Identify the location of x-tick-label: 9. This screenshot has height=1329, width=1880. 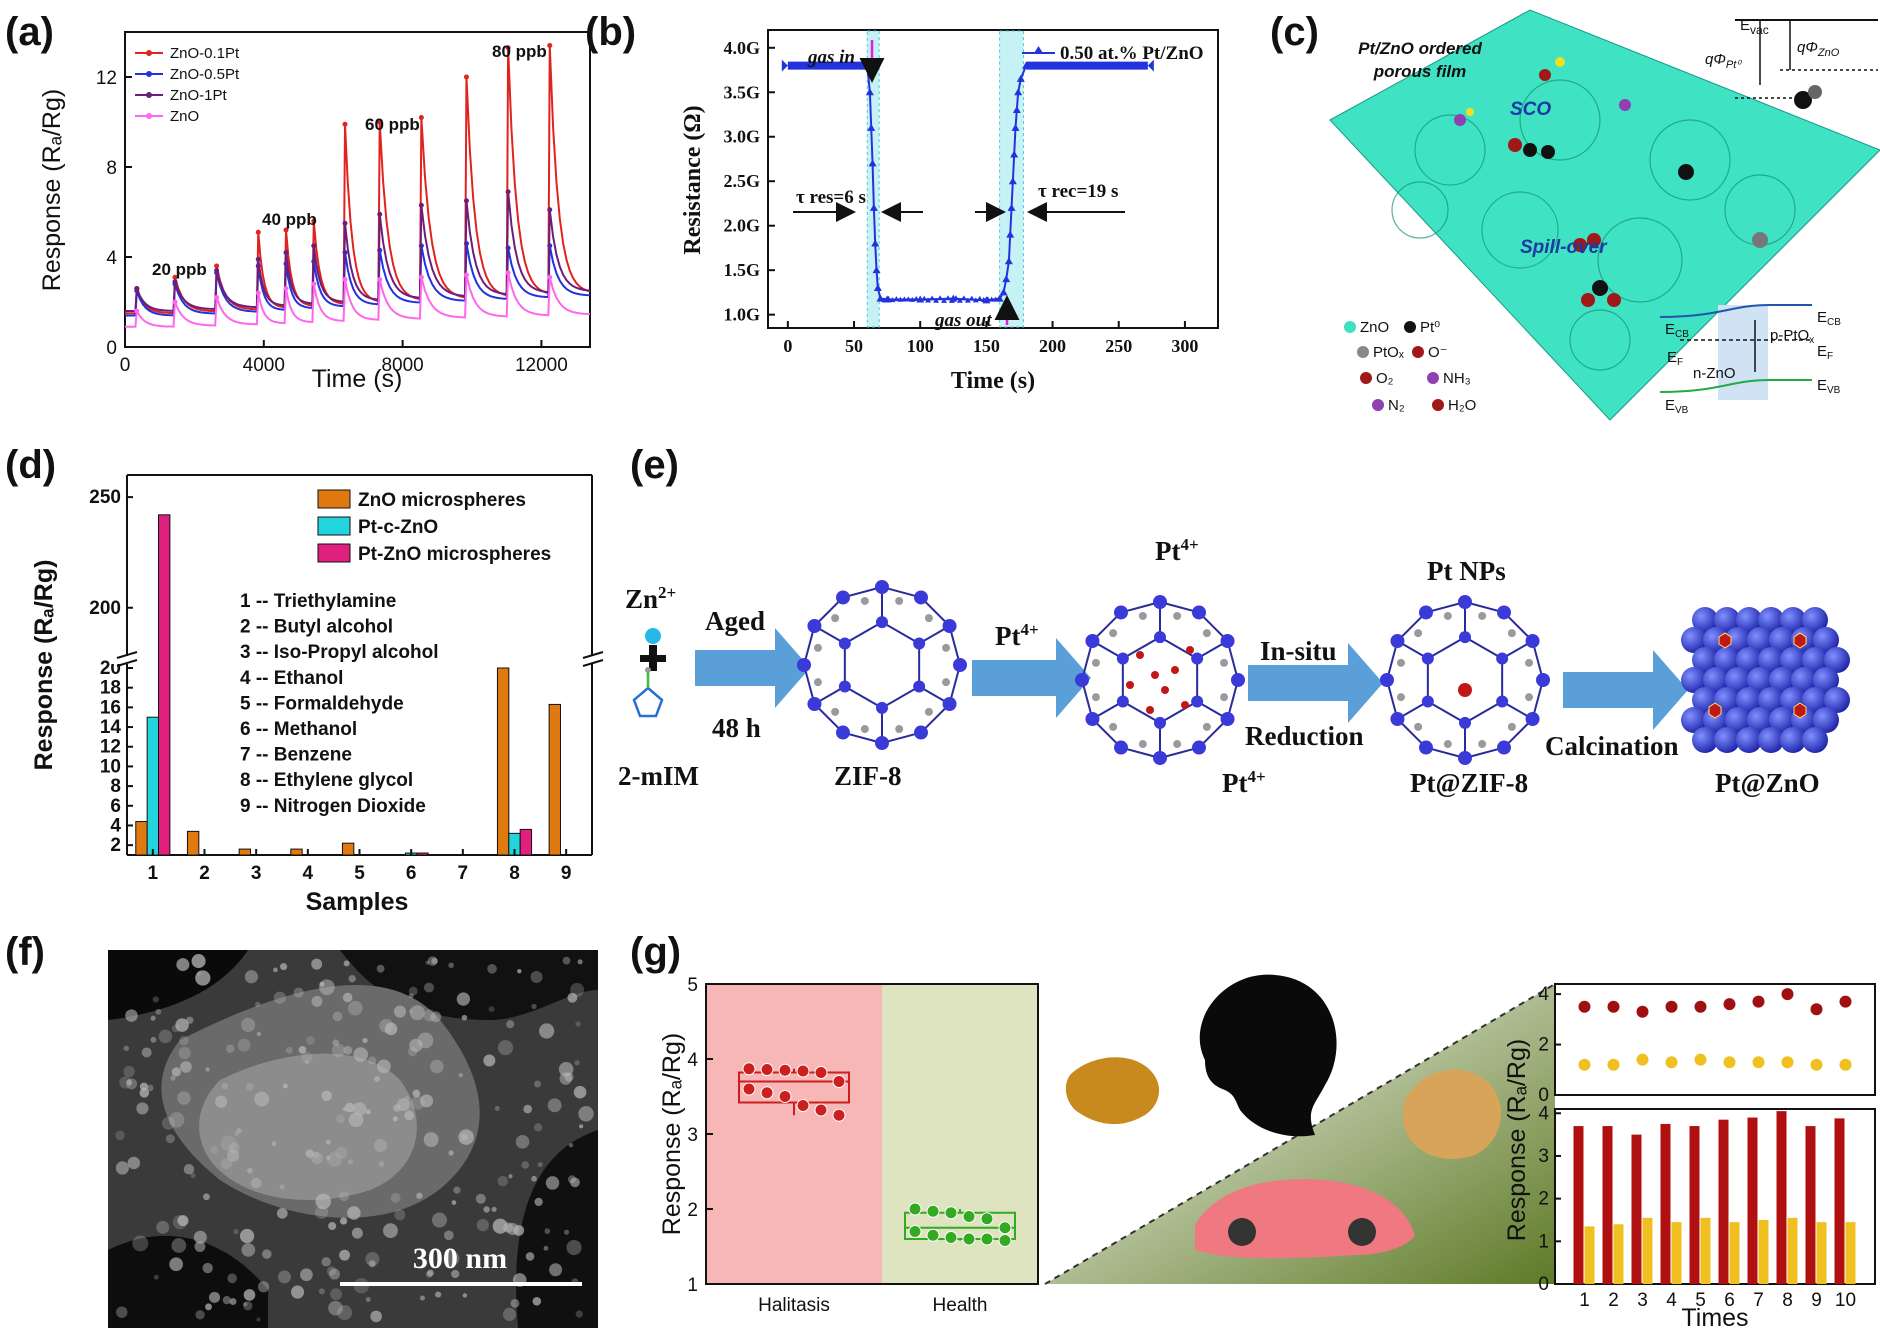
(1816, 1300).